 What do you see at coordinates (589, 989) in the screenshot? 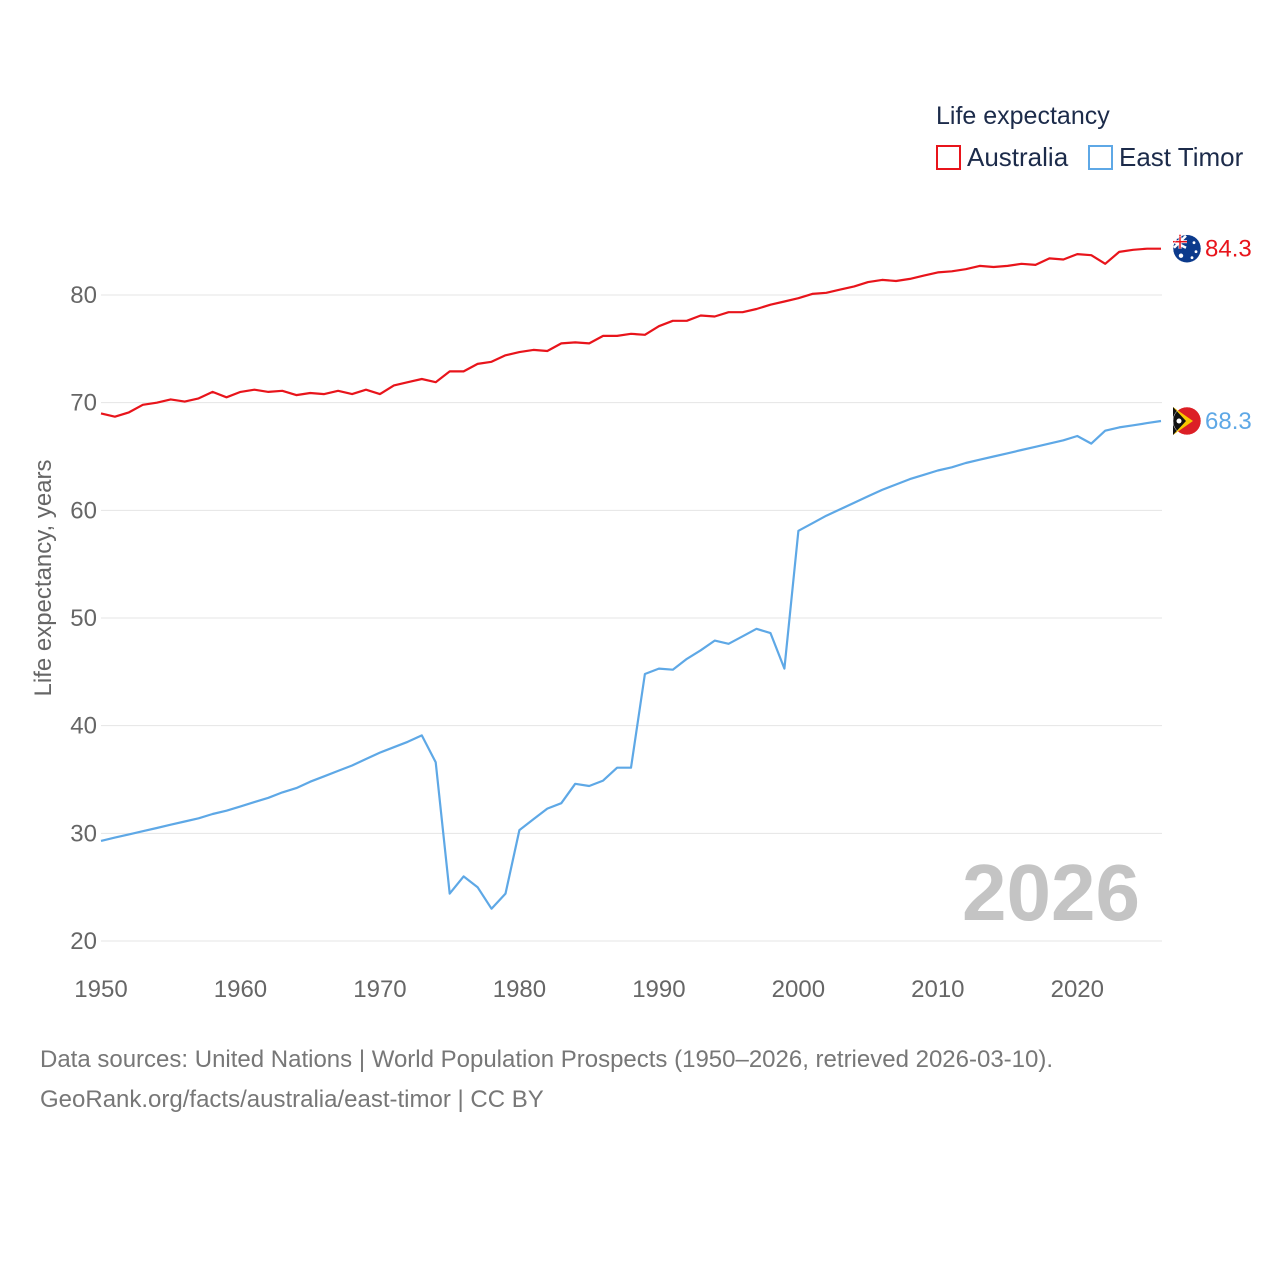
I see `x-axis: 1950 1960 1970 1980 1990 2000 2010 2020` at bounding box center [589, 989].